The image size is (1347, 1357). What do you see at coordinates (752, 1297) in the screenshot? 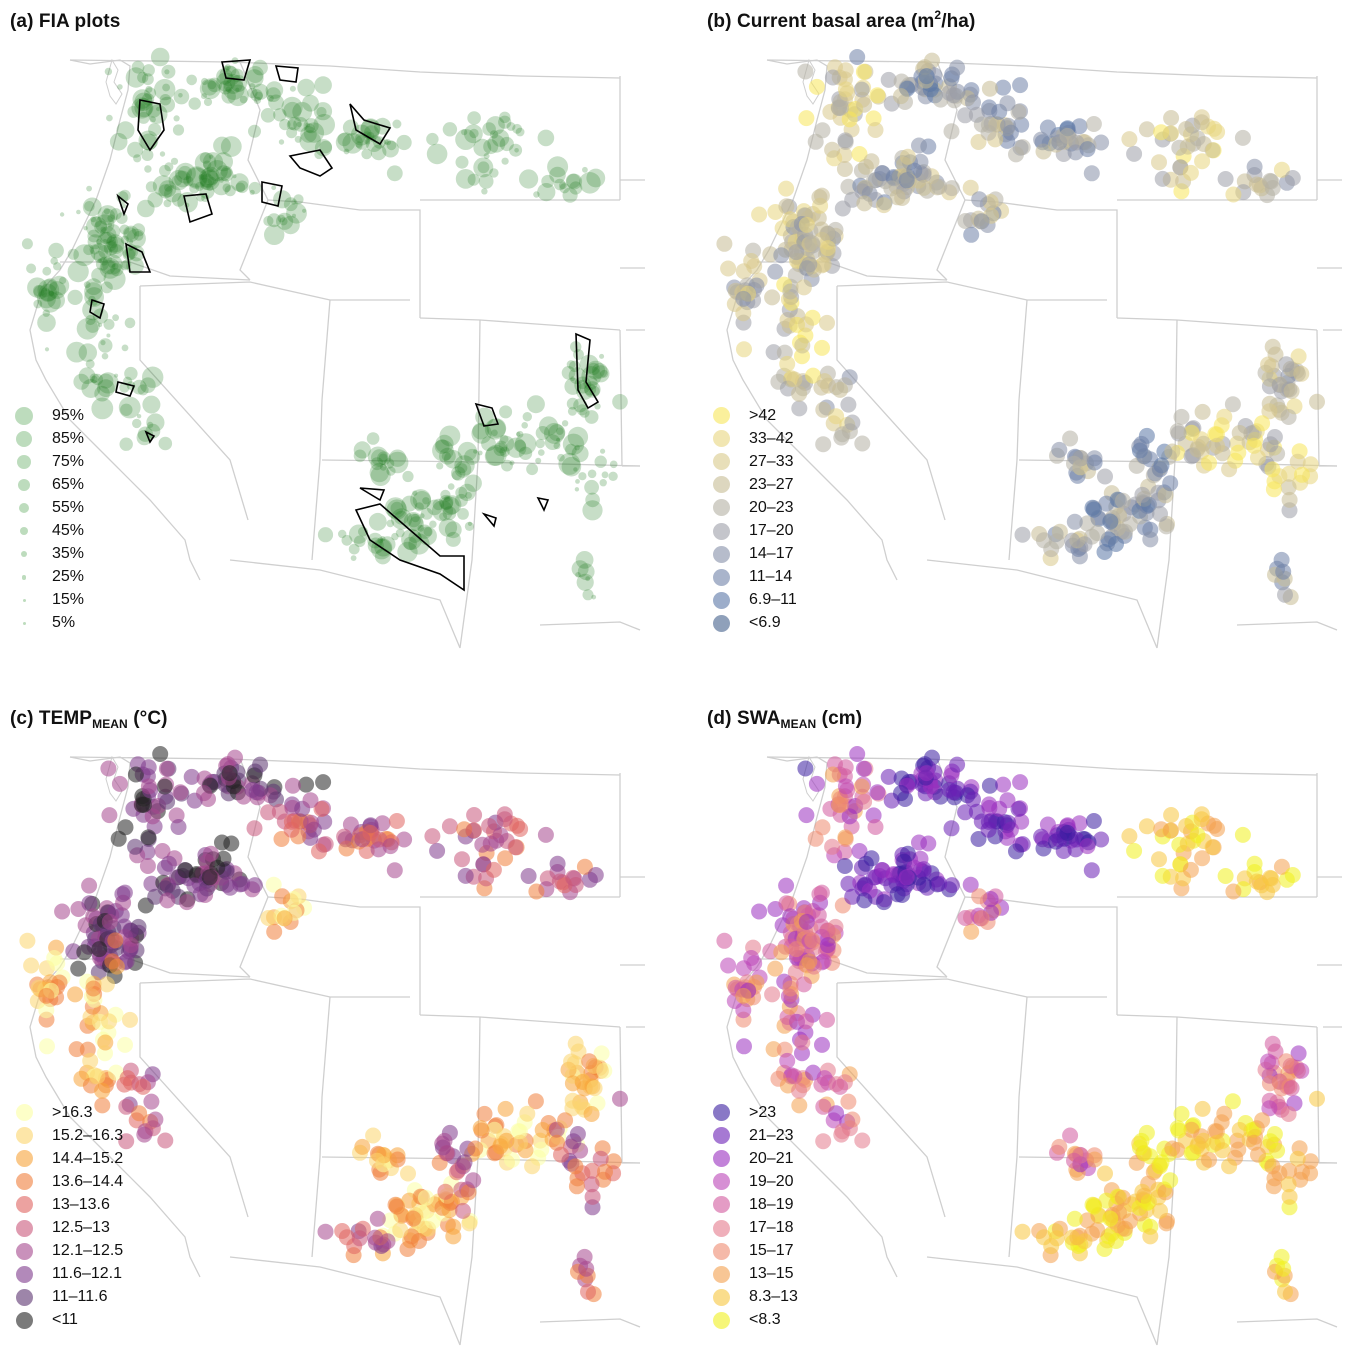
I see `legend-item: 8.3–13` at bounding box center [752, 1297].